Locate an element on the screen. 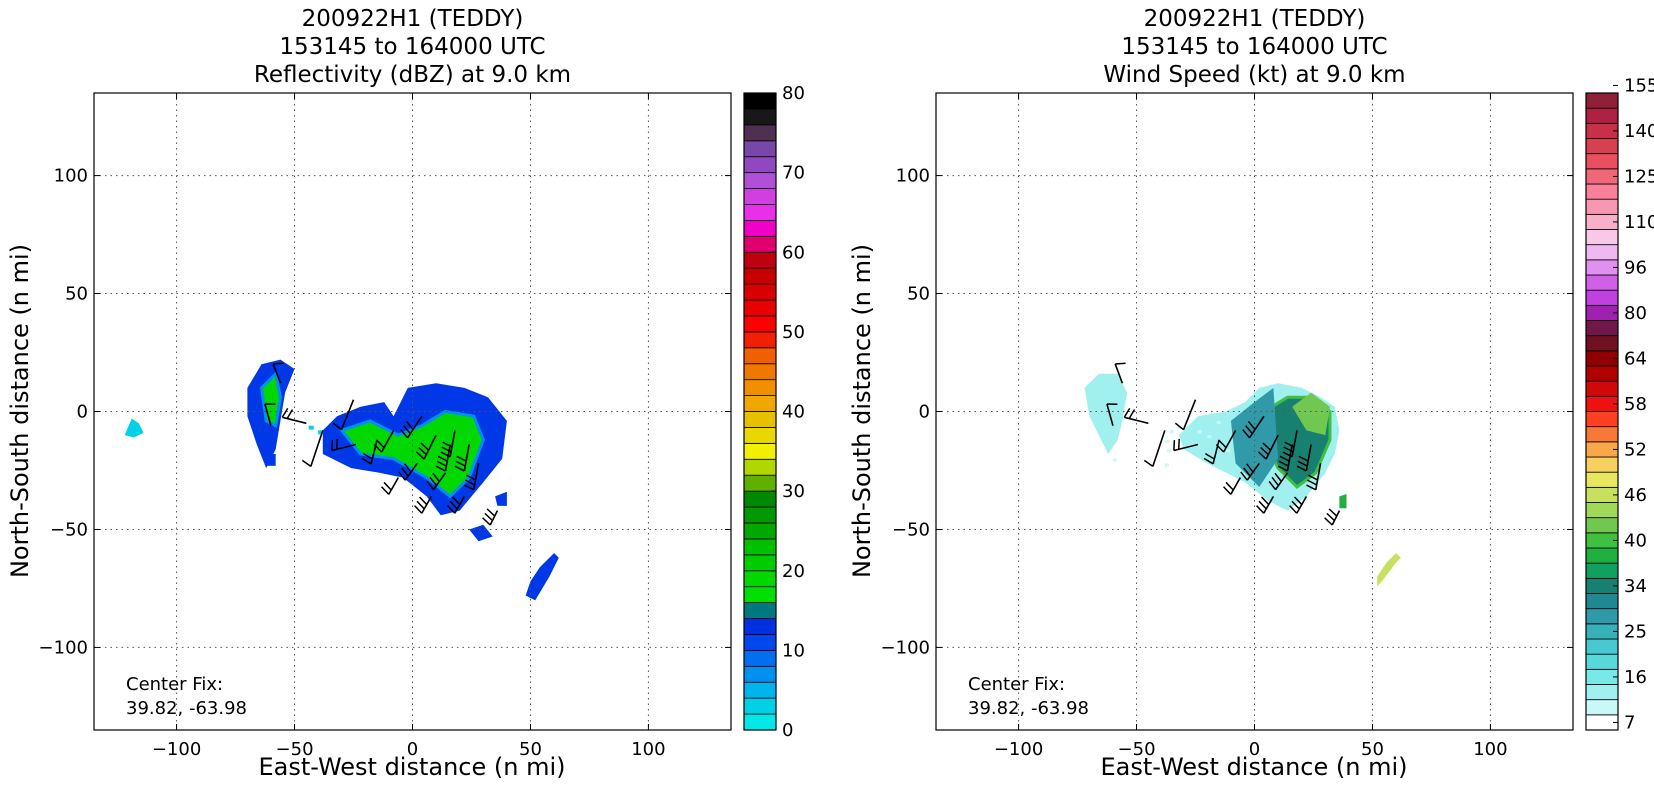 The height and width of the screenshot is (787, 1654). colorbar-tick-label: 40 is located at coordinates (793, 412).